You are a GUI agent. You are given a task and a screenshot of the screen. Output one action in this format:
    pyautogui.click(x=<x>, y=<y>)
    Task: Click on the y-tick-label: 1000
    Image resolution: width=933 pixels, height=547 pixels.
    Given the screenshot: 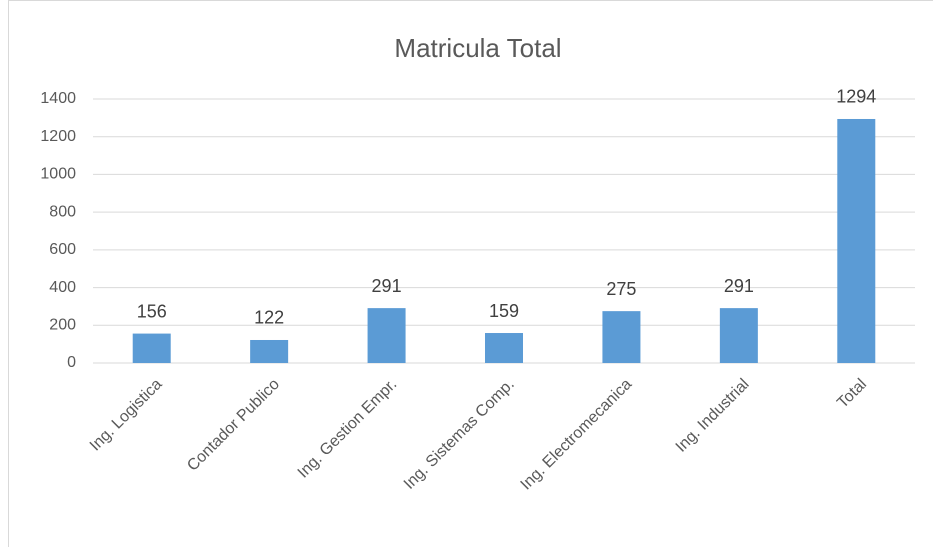 What is the action you would take?
    pyautogui.click(x=58, y=174)
    